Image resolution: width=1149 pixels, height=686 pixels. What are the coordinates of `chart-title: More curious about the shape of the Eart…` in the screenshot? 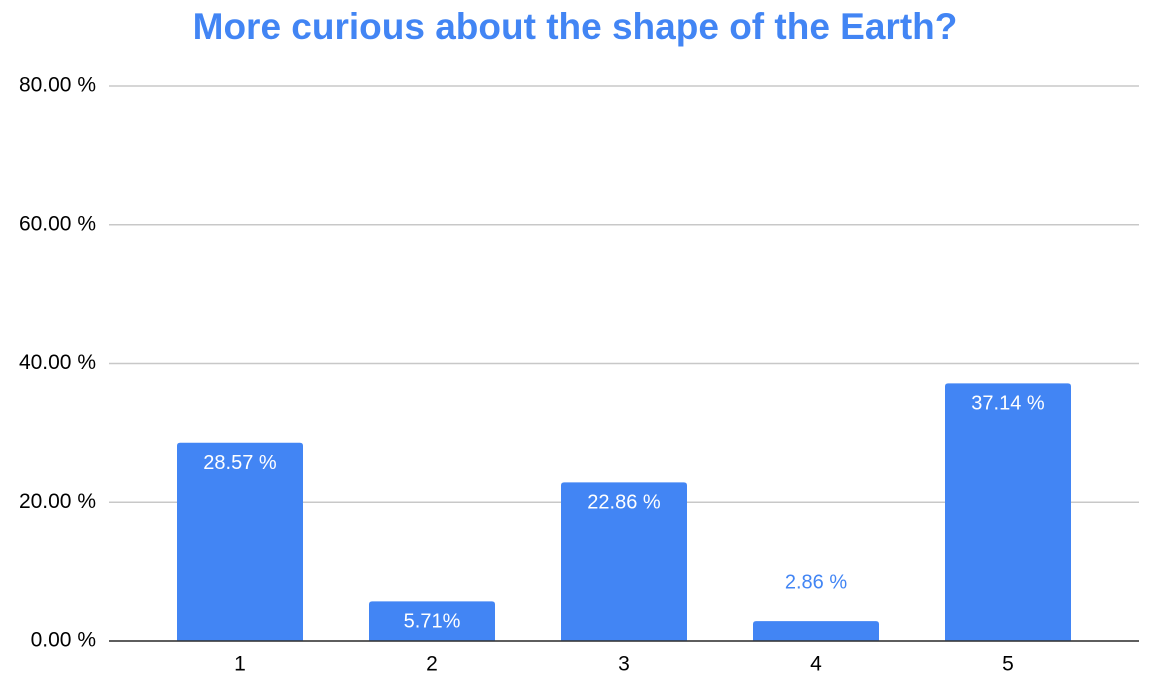 It's located at (575, 26).